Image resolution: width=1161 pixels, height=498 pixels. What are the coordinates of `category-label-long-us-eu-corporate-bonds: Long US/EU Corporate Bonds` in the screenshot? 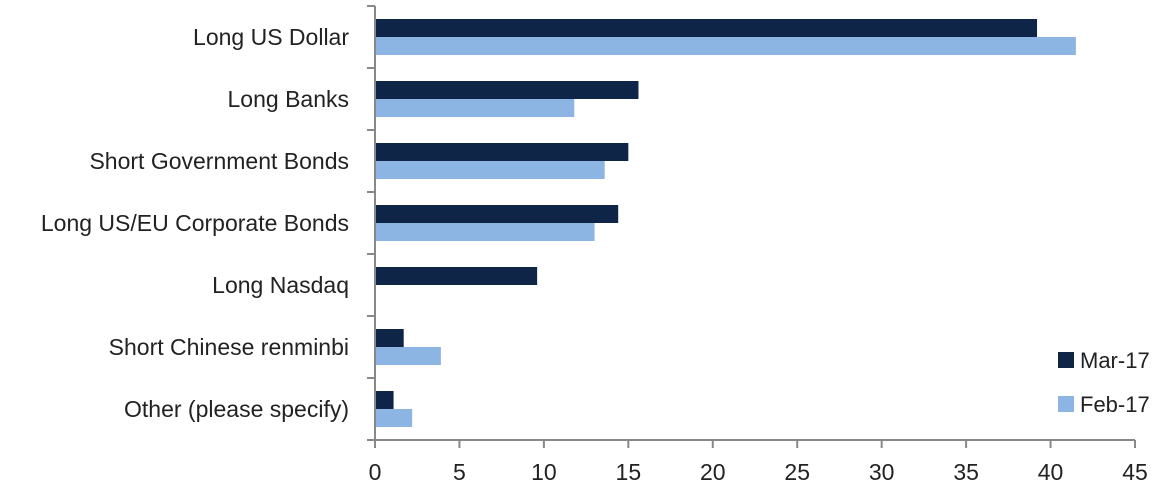 It's located at (195, 223).